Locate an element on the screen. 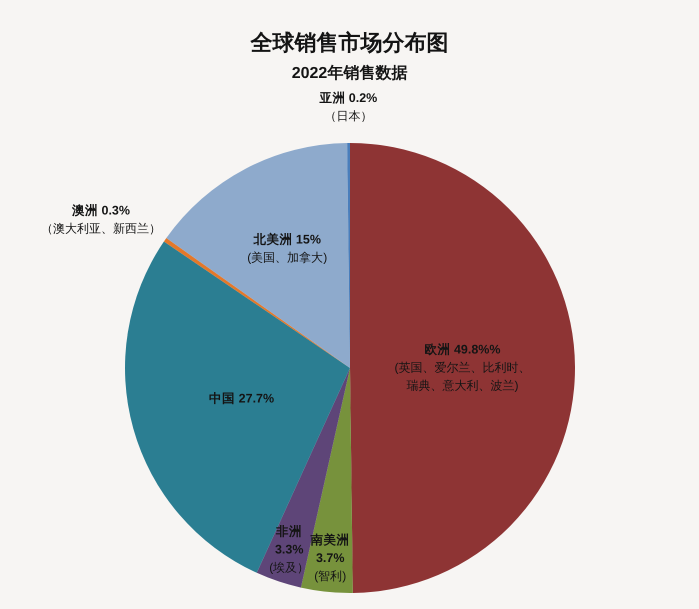 This screenshot has height=609, width=699. annotation: (美国、加拿大) is located at coordinates (287, 257).